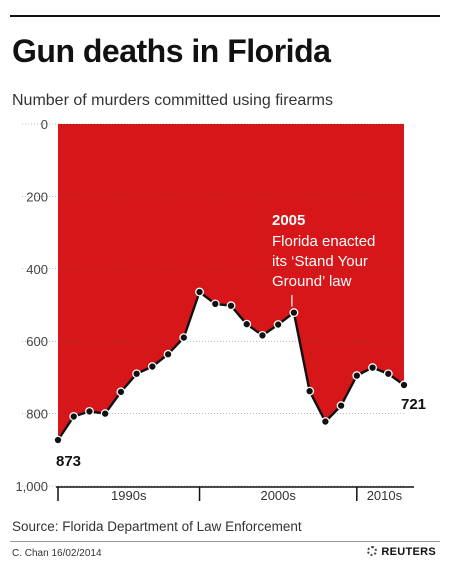  I want to click on point-value-label: 721, so click(413, 404).